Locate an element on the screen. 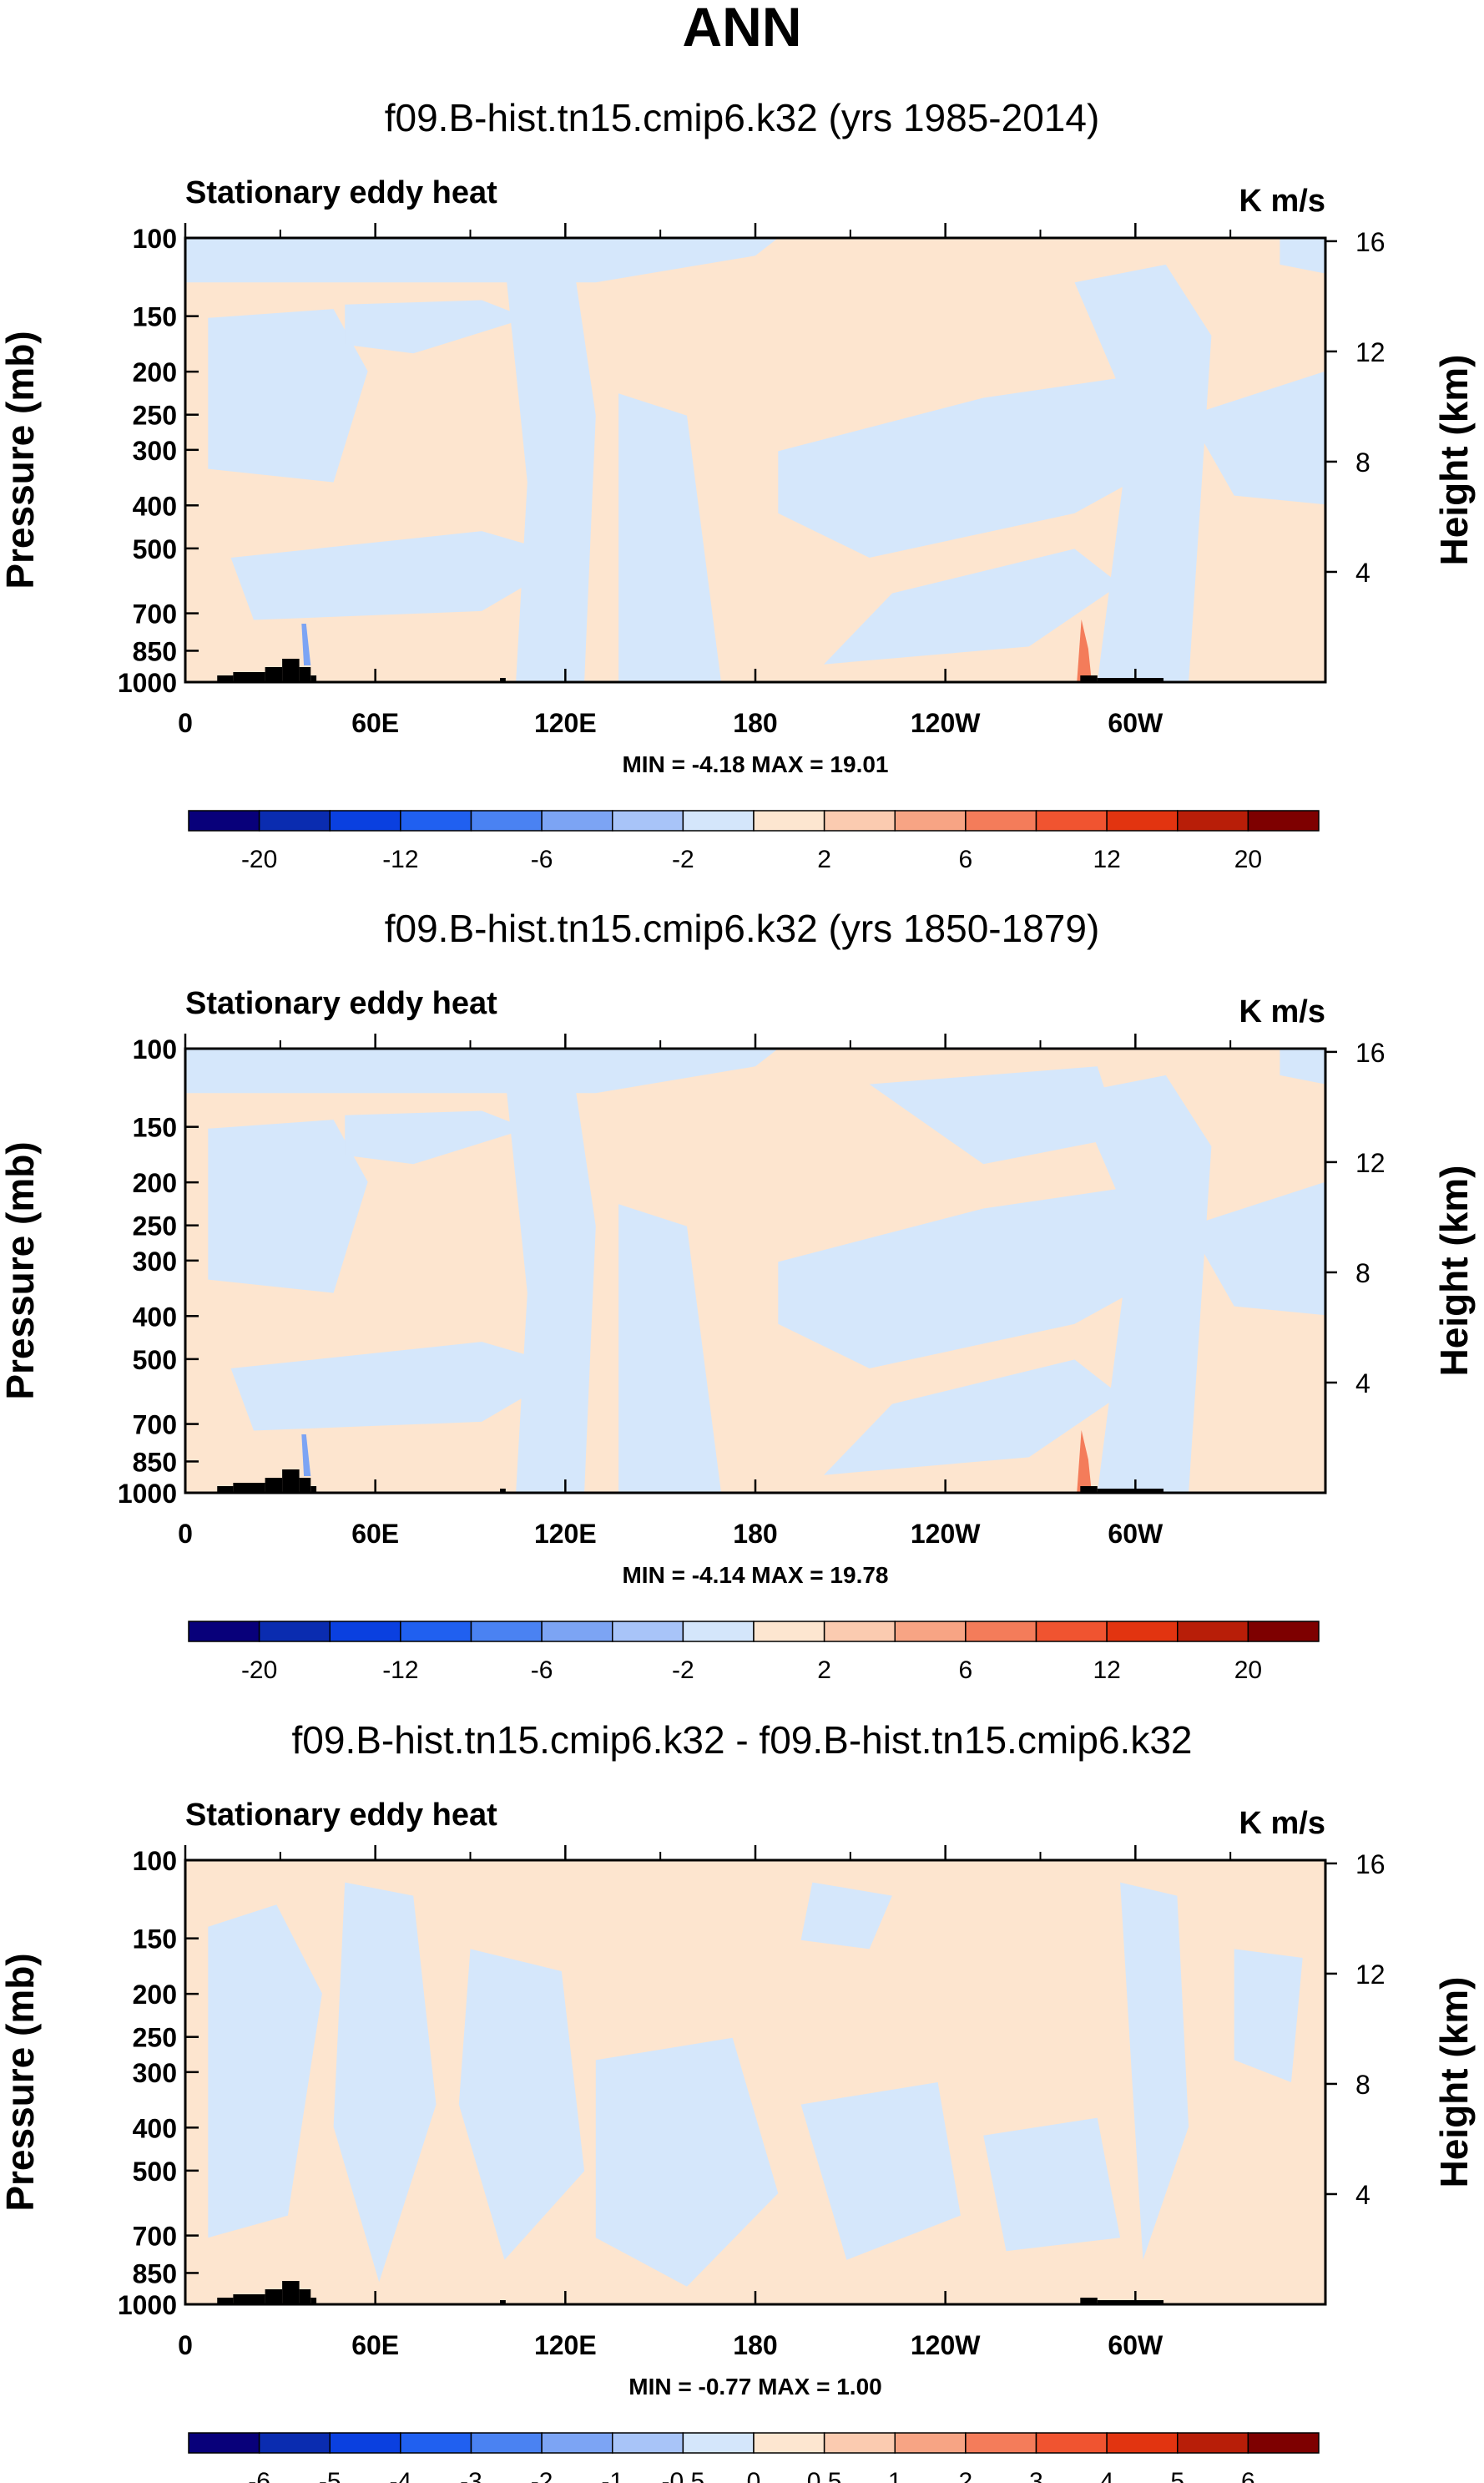 The height and width of the screenshot is (2483, 1484). colorbar-label: -12 is located at coordinates (400, 859).